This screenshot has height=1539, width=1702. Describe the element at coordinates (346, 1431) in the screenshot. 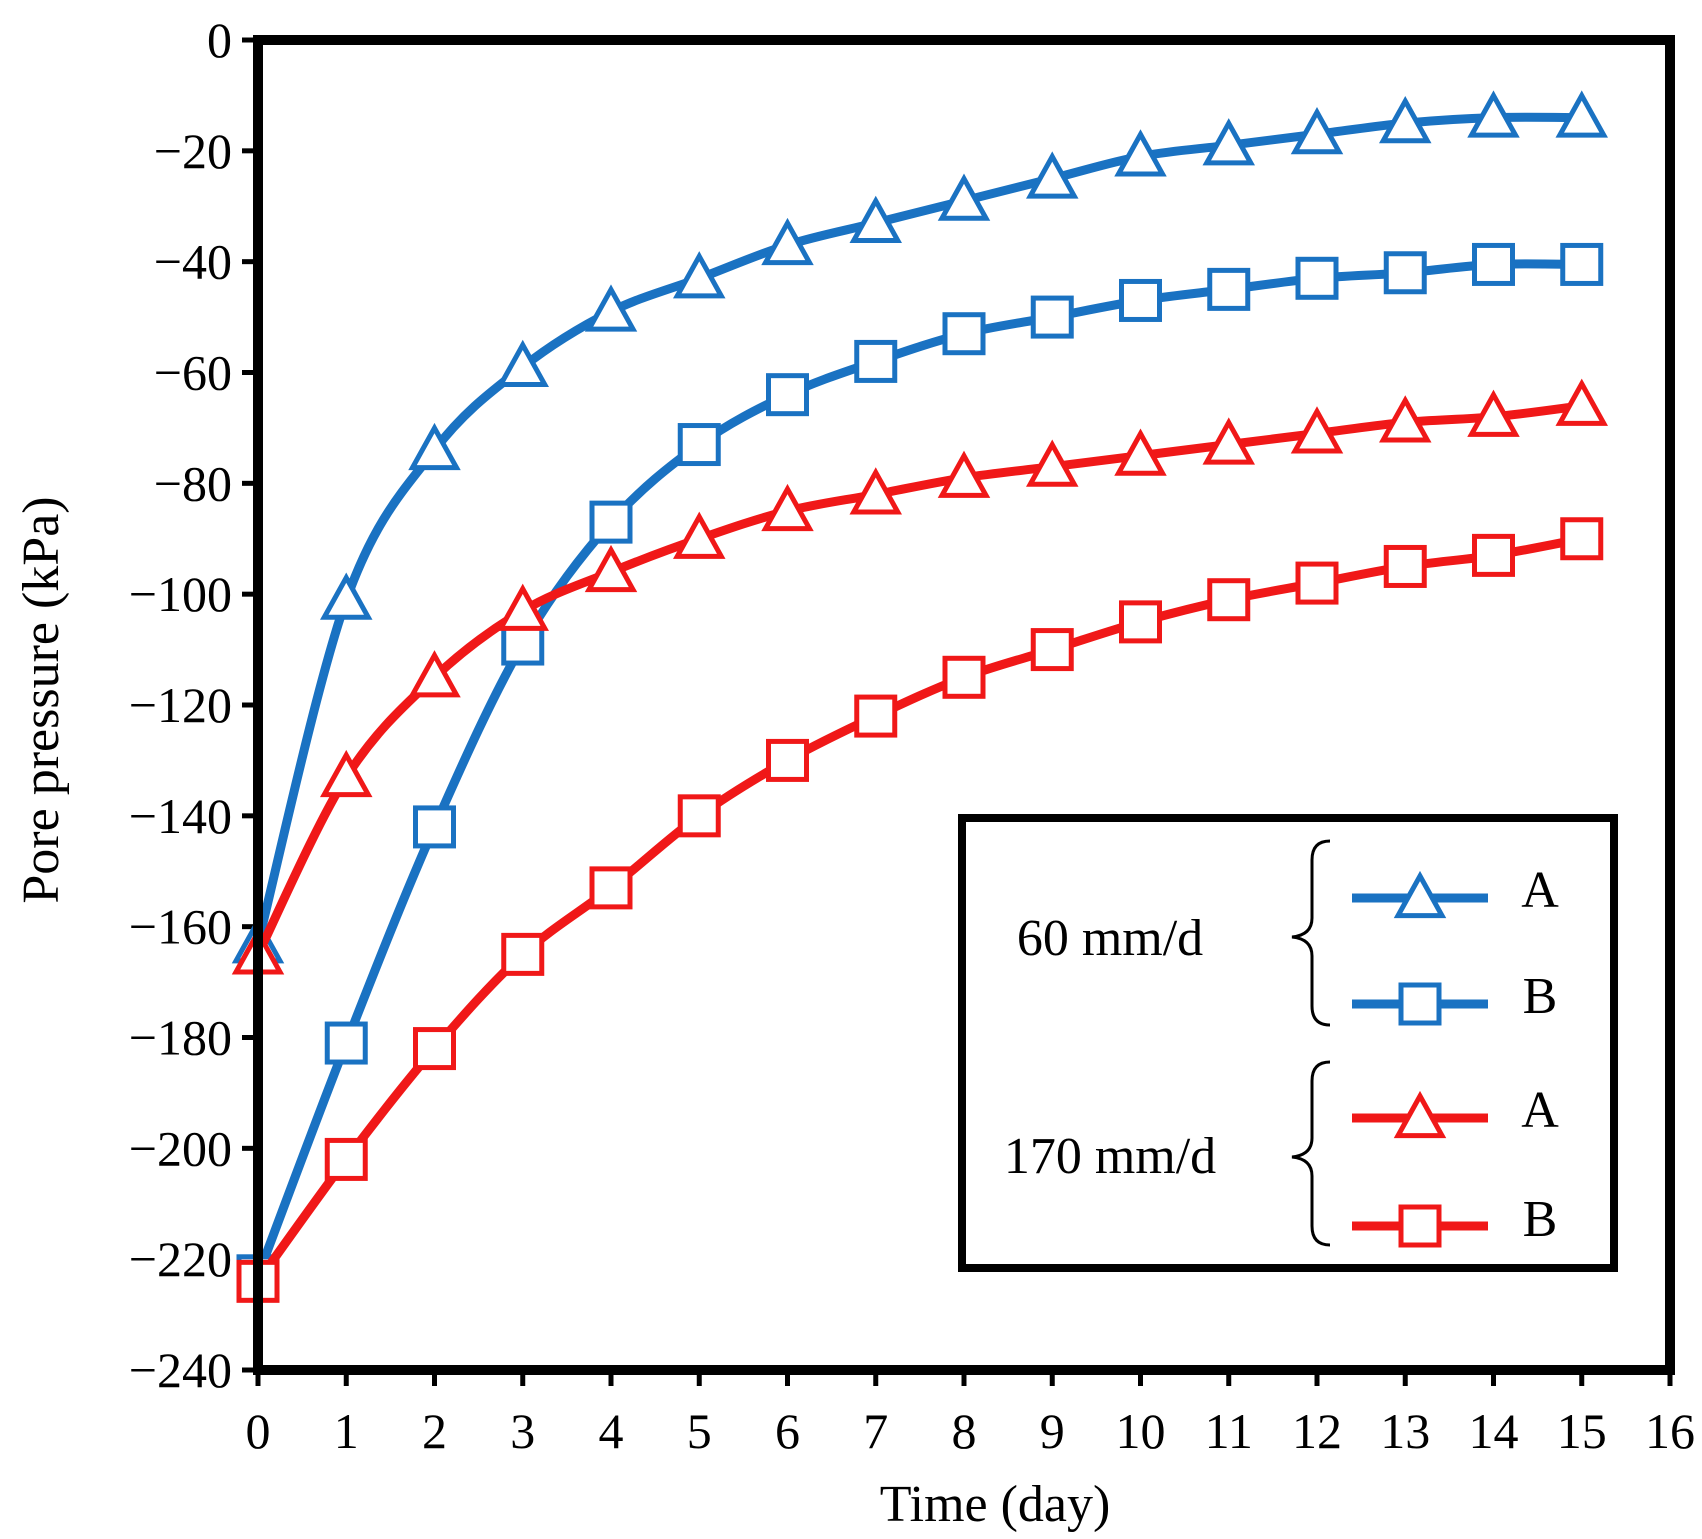

I see `x-tick-label: 1` at that location.